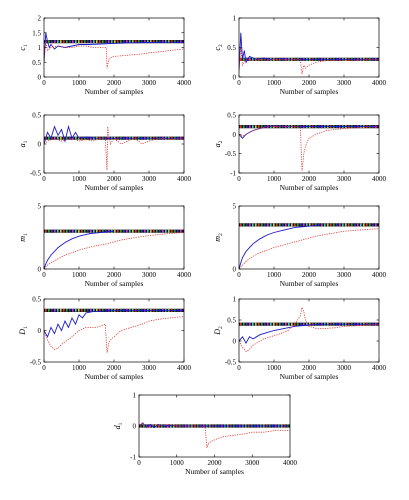 Image resolution: width=409 pixels, height=500 pixels. Describe the element at coordinates (44, 275) in the screenshot. I see `x-tick-label: 0` at that location.